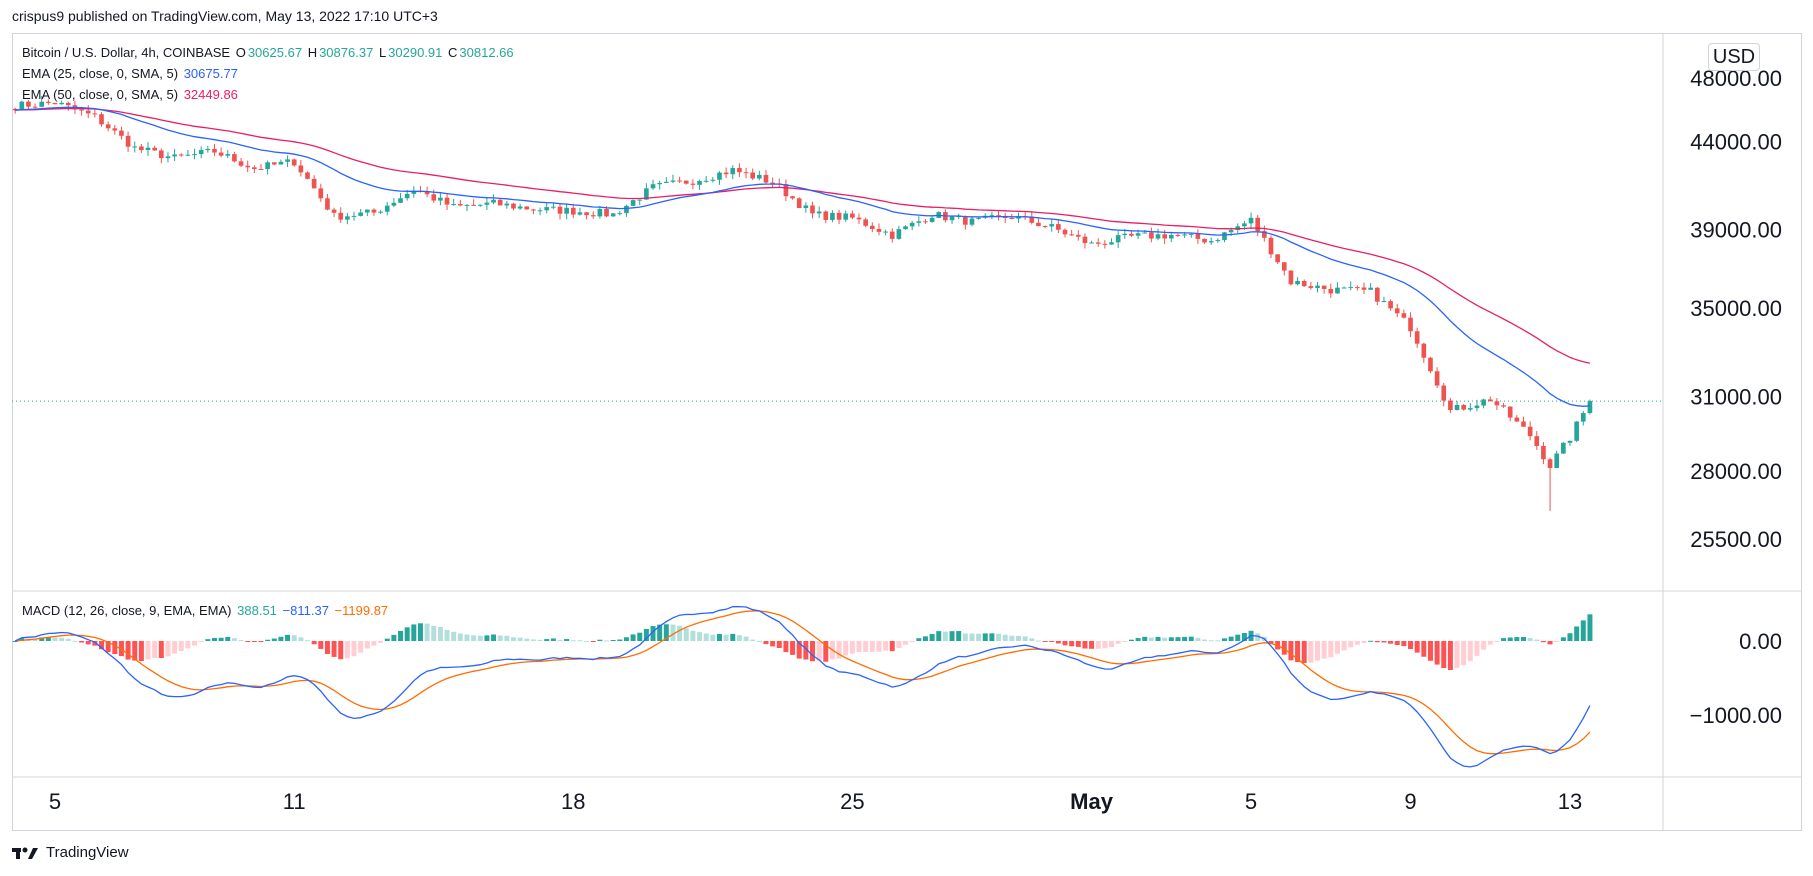  Describe the element at coordinates (25, 853) in the screenshot. I see `tradingview-logo-icon` at that location.